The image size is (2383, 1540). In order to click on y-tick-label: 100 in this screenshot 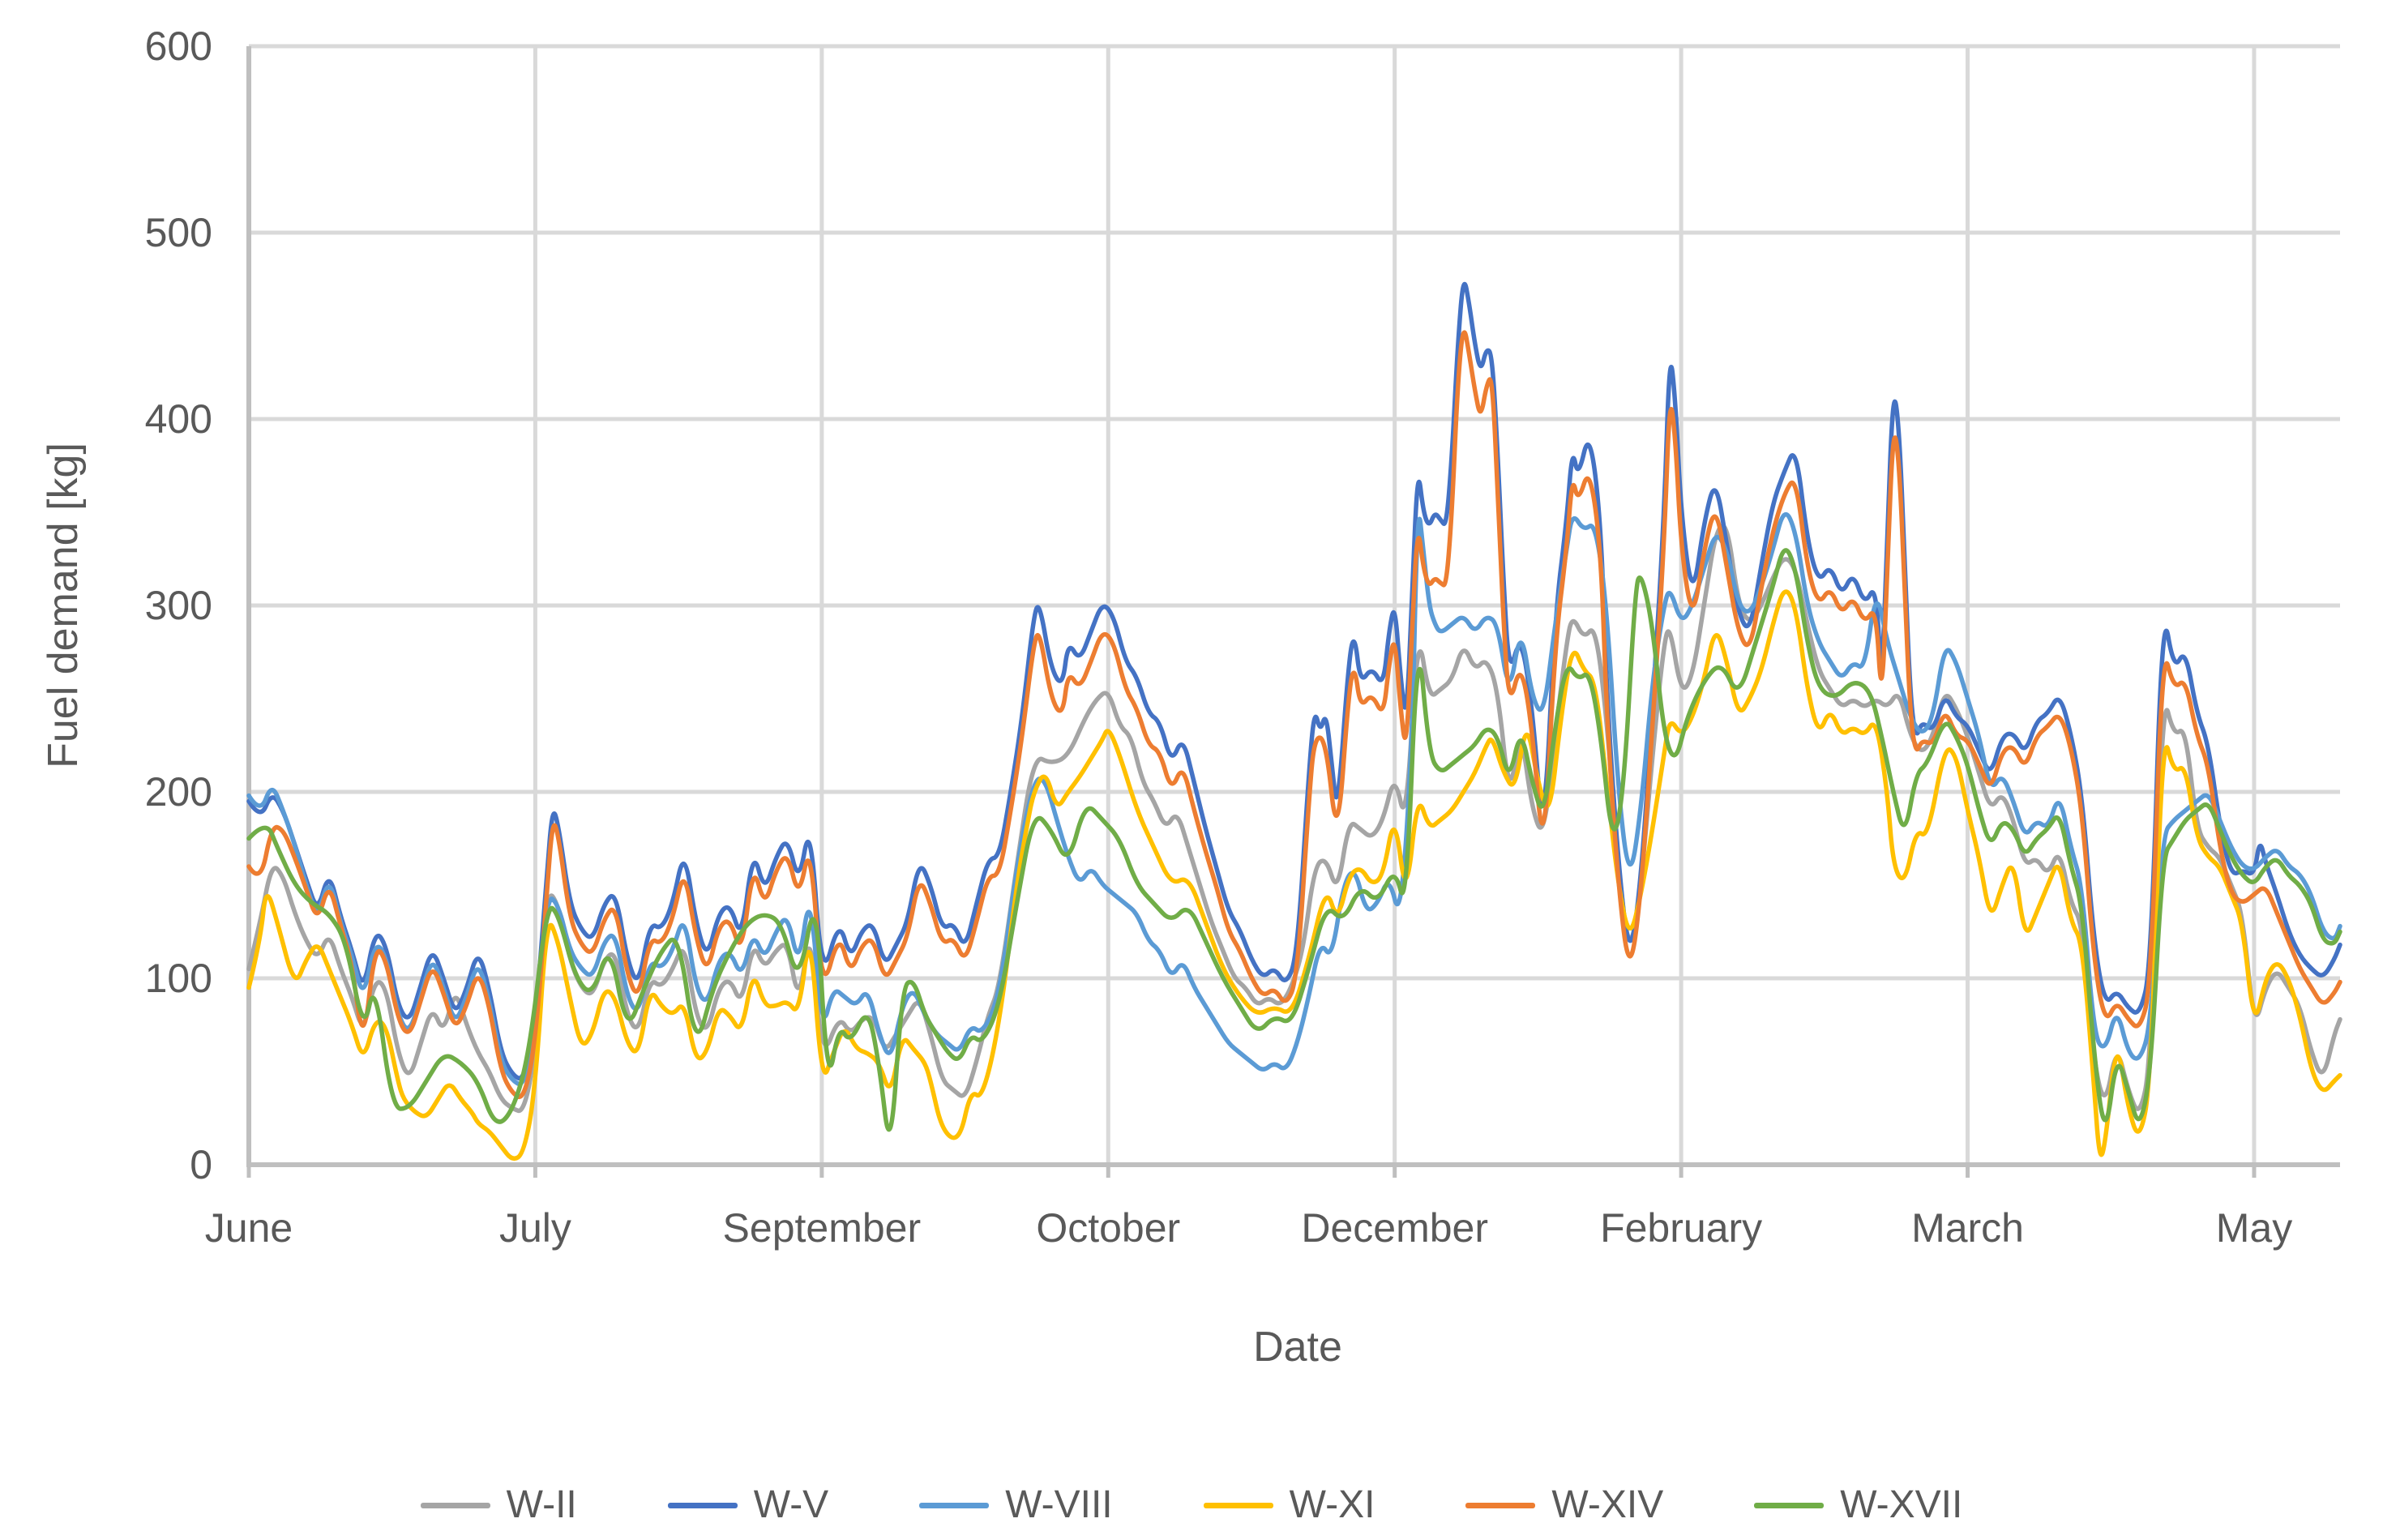, I will do `click(178, 978)`.